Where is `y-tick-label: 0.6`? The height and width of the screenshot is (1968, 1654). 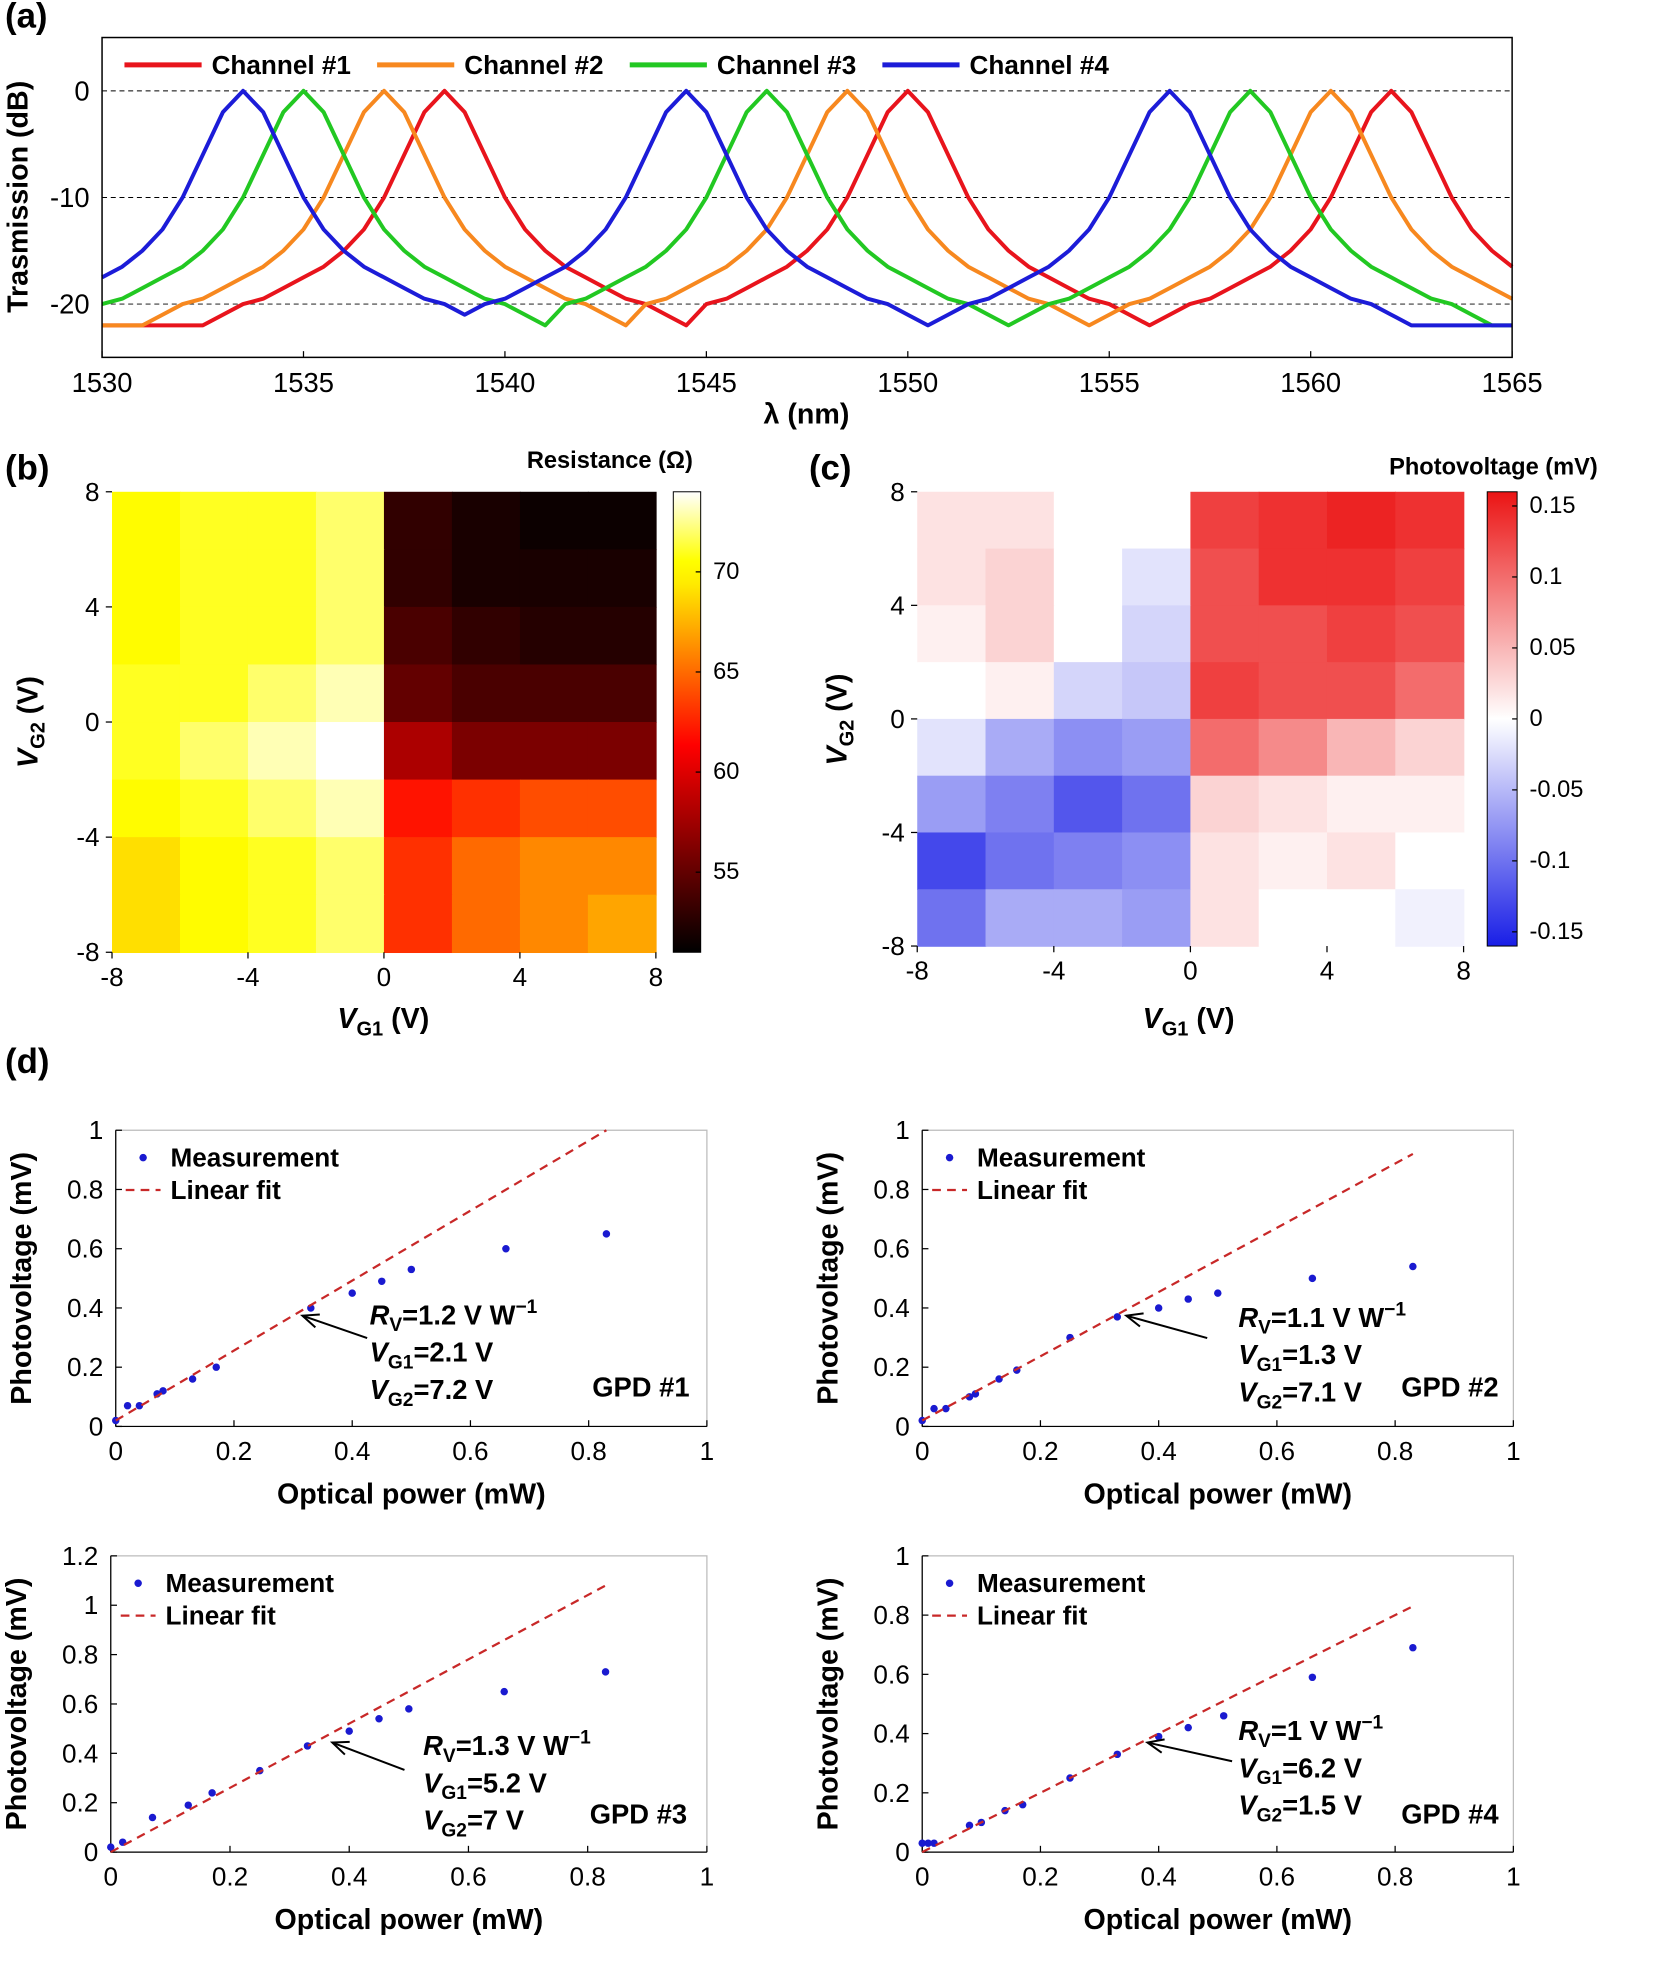 y-tick-label: 0.6 is located at coordinates (891, 1249).